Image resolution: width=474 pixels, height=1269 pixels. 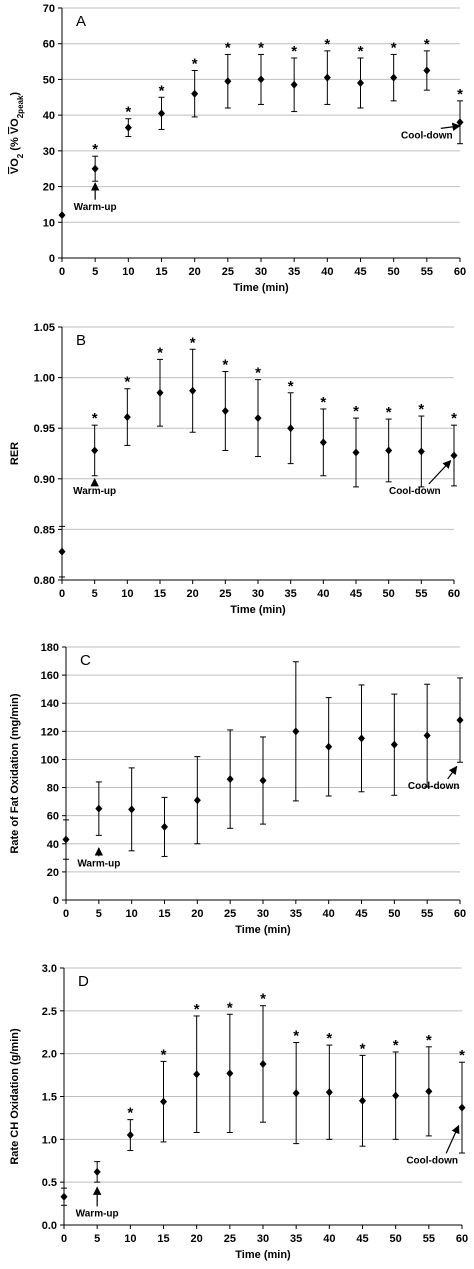 I want to click on y-tick-label: 0.0, so click(x=49, y=1226).